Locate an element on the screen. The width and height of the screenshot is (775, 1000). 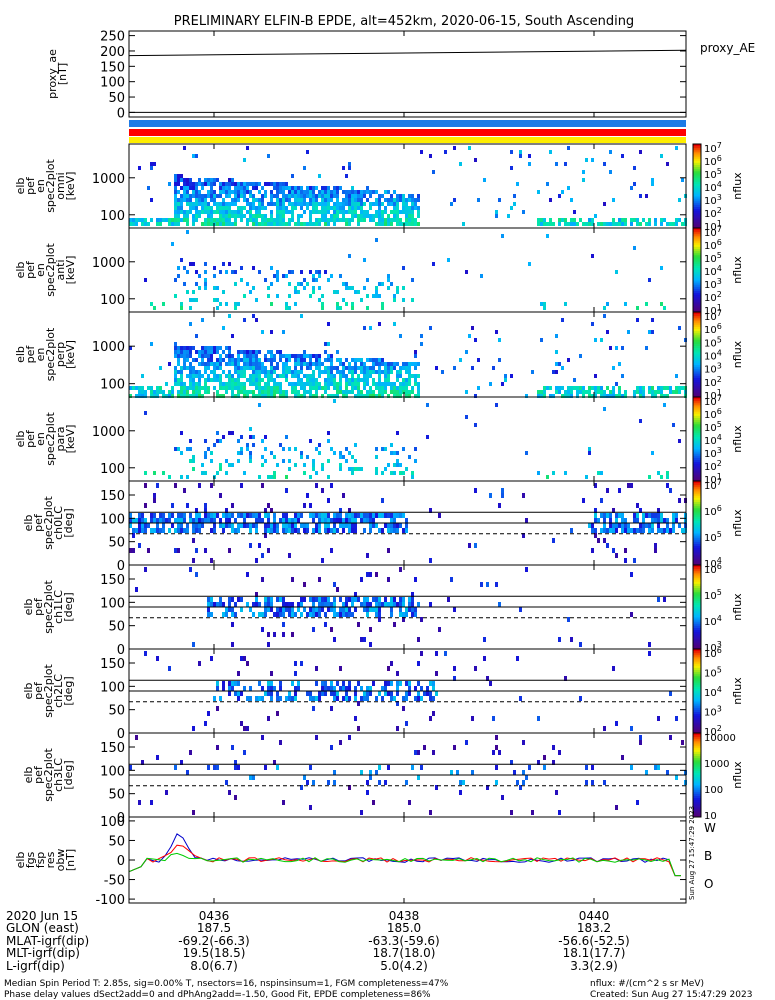
y-axis-label: elbpefspec2plotch0LC[deg] is located at coordinates (48, 523).